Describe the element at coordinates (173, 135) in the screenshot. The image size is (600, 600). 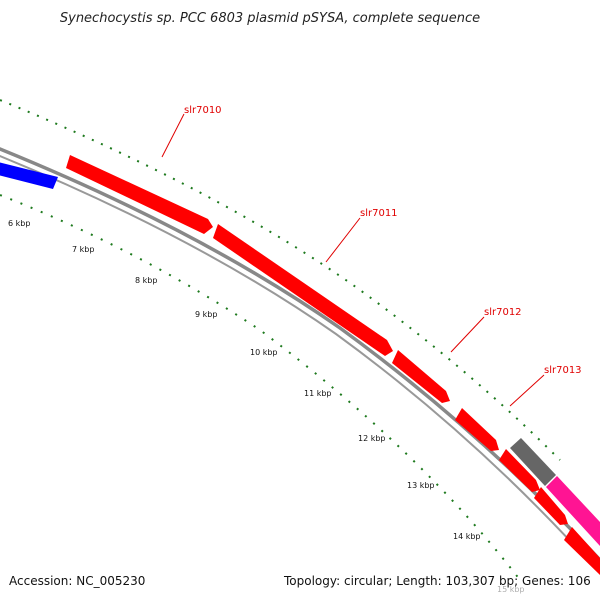
I see `leader-line-slr7010` at that location.